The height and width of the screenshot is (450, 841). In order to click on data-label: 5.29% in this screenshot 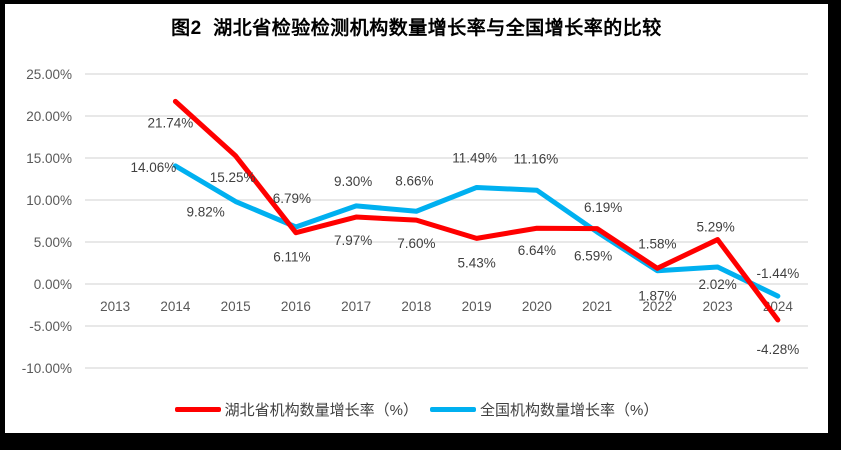, I will do `click(715, 227)`.